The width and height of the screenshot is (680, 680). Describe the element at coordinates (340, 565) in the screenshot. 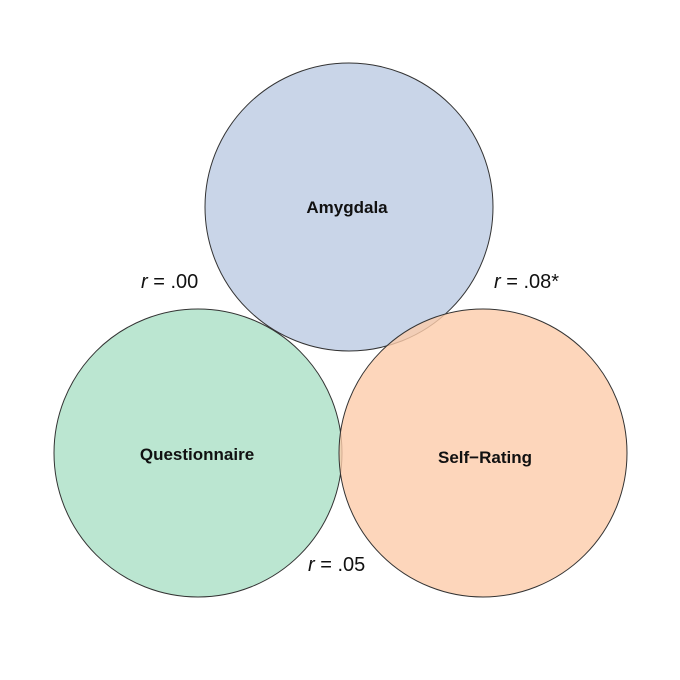

I see `corr-value: = .05` at that location.